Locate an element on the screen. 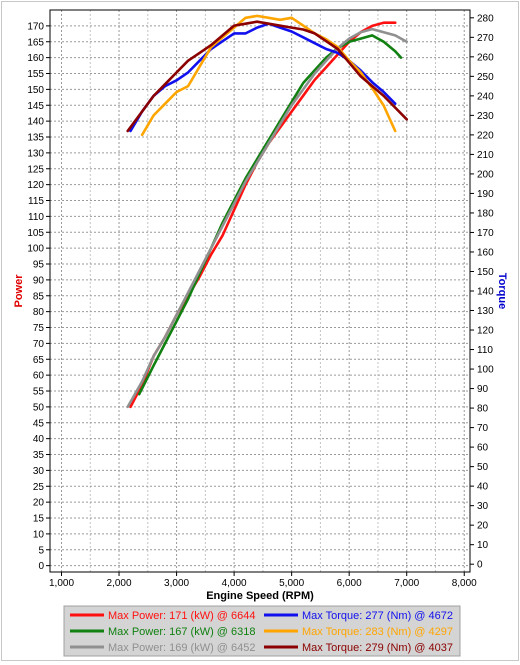  y-right-tick-label: 270 is located at coordinates (485, 38).